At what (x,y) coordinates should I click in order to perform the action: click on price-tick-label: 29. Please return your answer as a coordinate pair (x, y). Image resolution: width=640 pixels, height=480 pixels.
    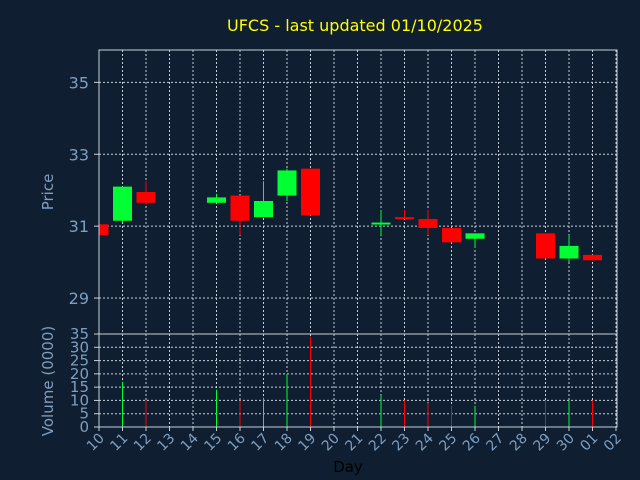
    Looking at the image, I should click on (79, 298).